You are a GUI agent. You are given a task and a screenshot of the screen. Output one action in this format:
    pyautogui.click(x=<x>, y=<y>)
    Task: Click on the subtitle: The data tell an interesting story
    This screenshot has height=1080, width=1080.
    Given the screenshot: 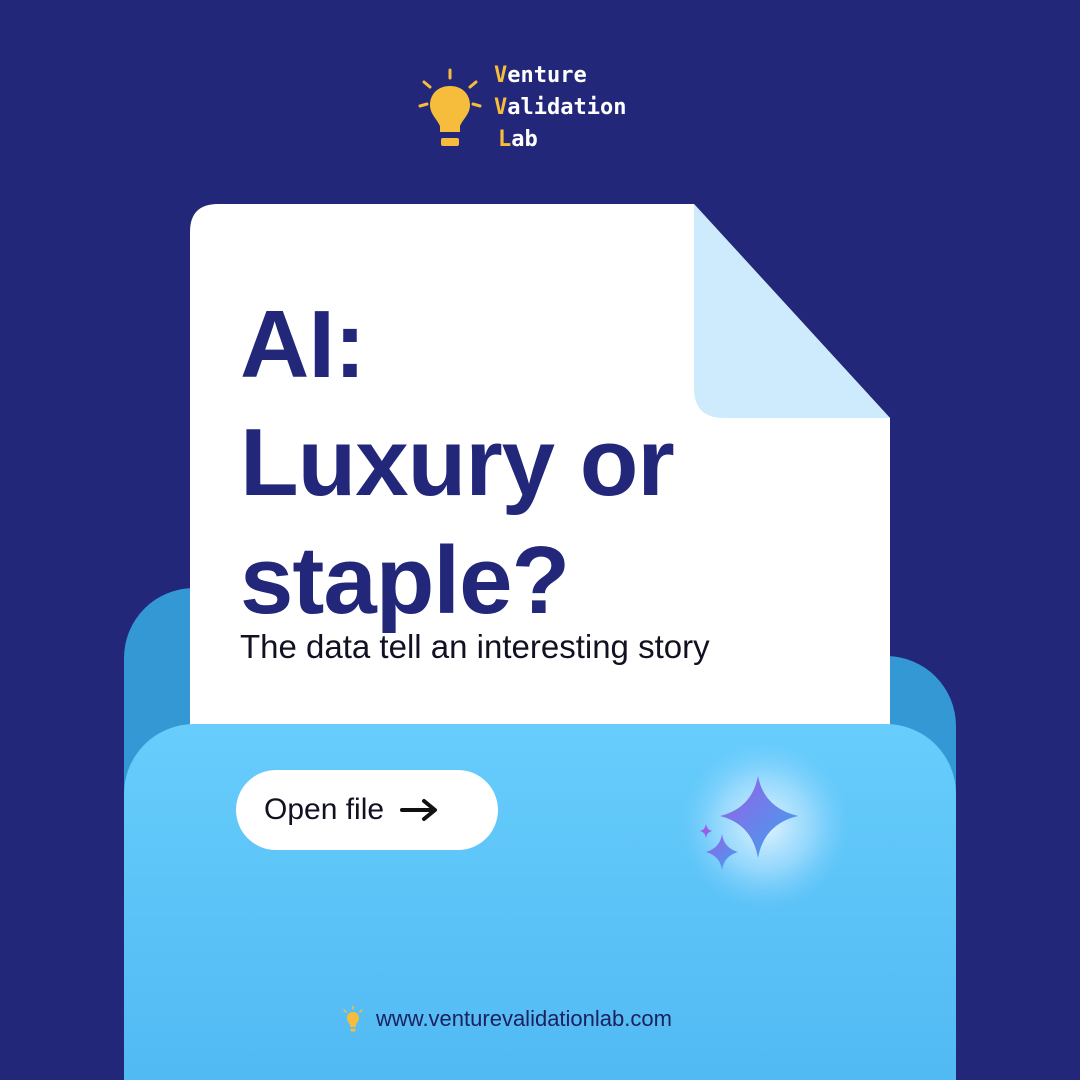 What is the action you would take?
    pyautogui.click(x=475, y=646)
    